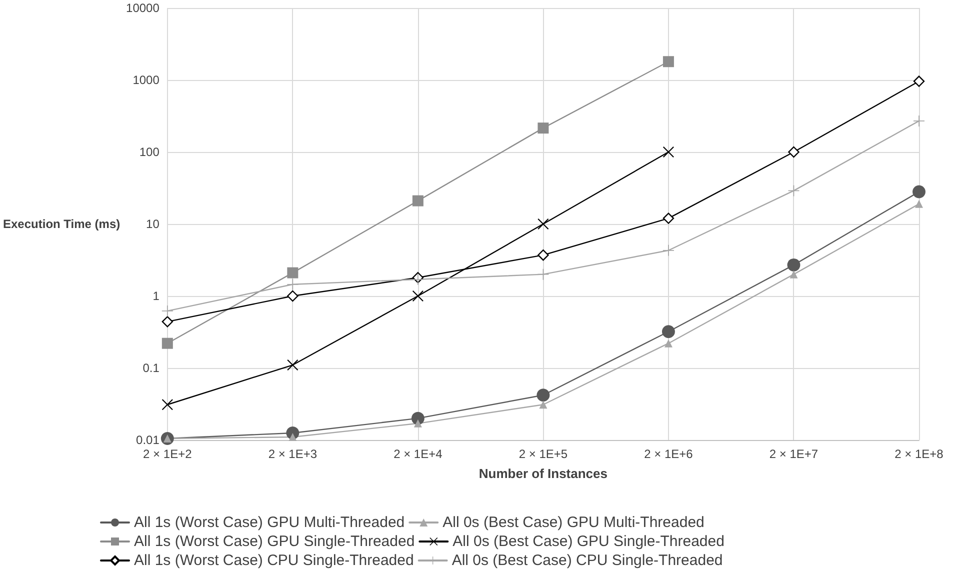 This screenshot has width=954, height=577. I want to click on x-tick-label: 2 × 1E+6, so click(669, 454).